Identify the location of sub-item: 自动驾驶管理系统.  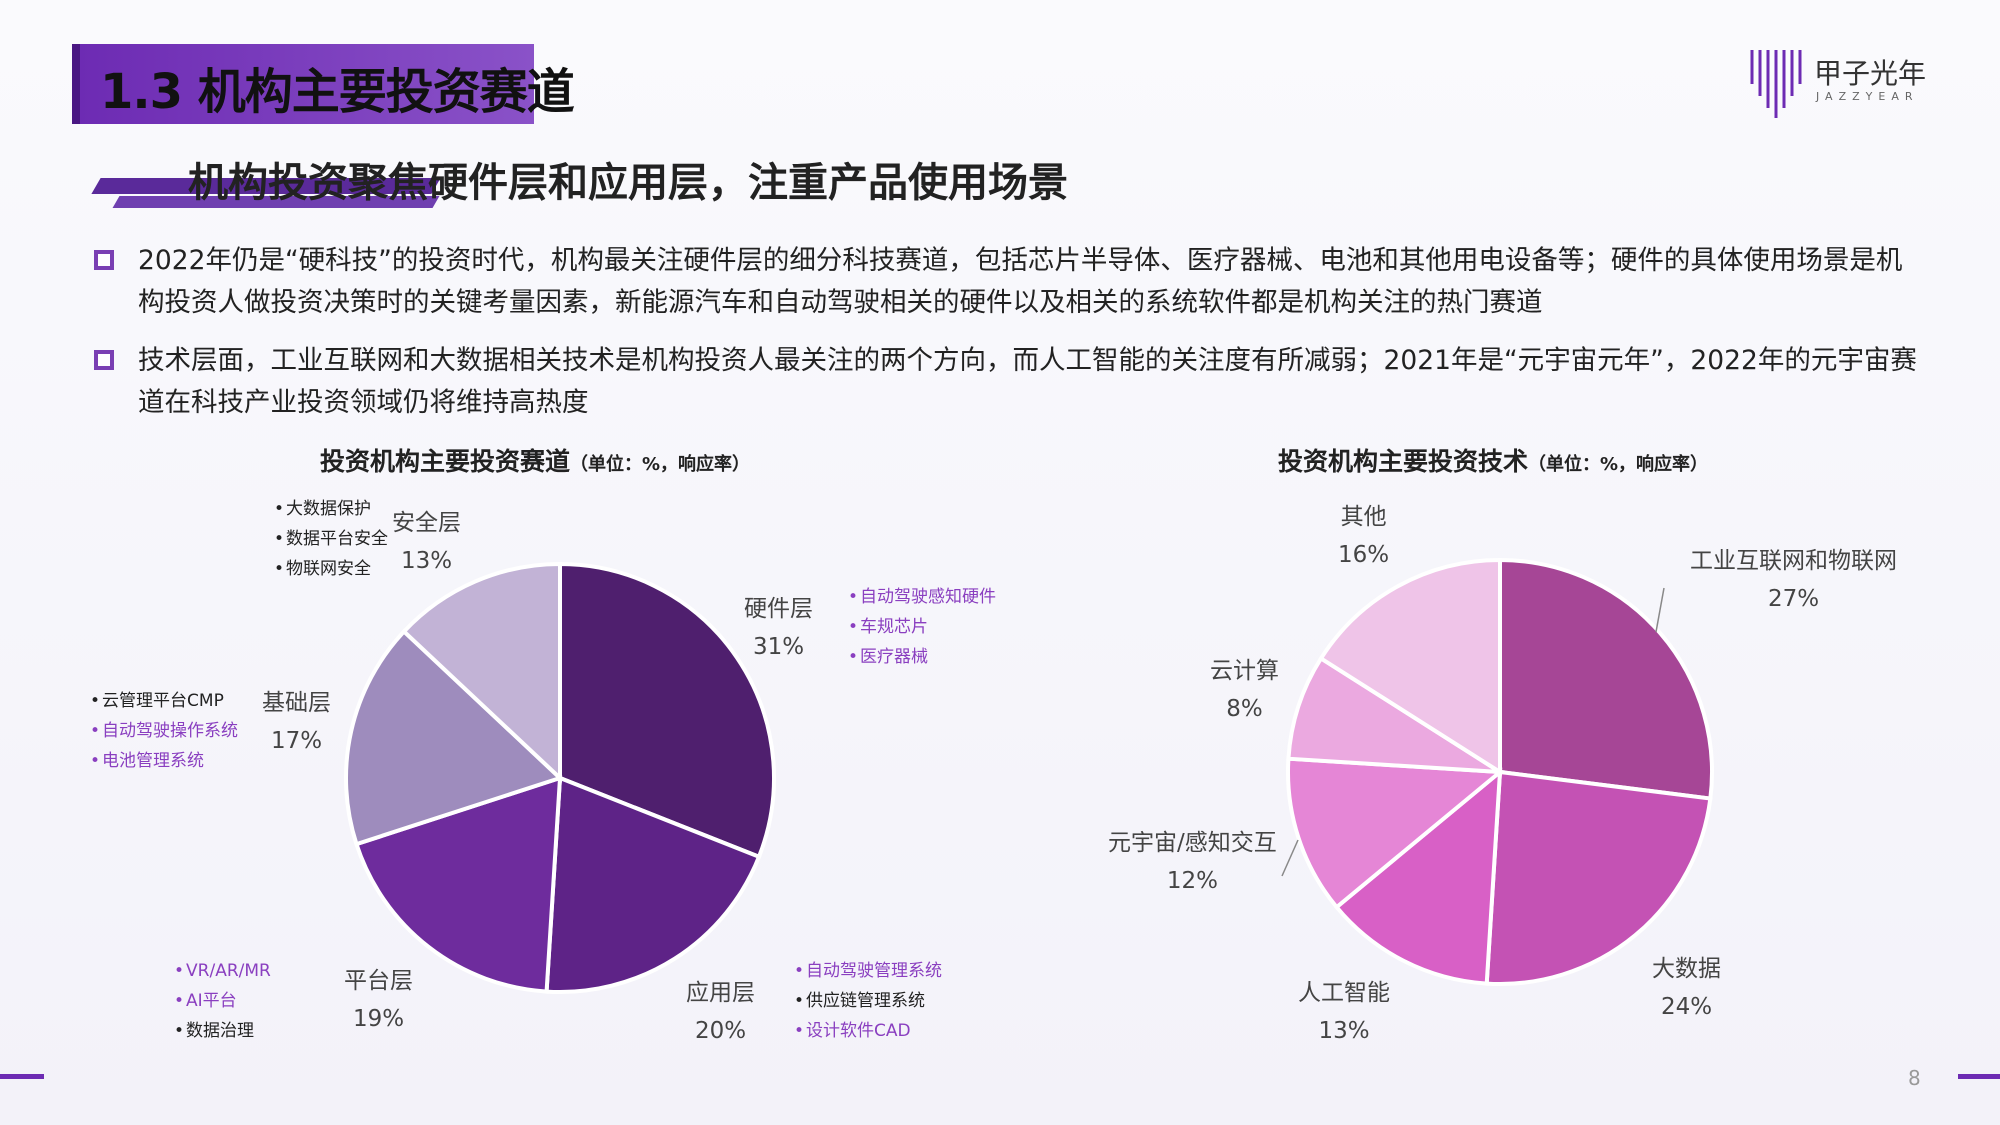
(868, 971).